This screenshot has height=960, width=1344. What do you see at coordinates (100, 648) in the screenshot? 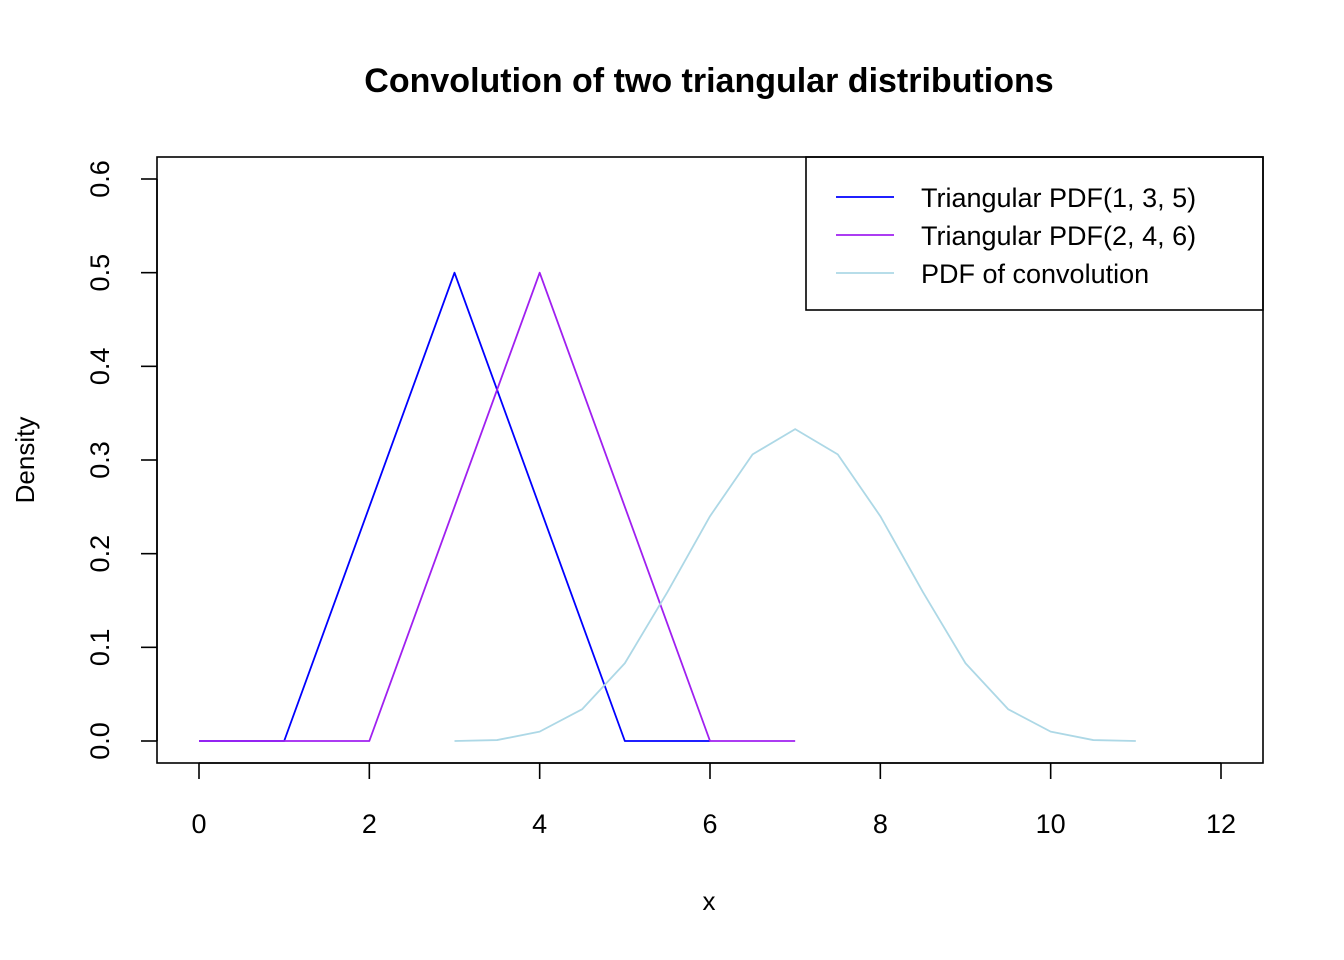
I see `y-tick-label: 0.1` at bounding box center [100, 648].